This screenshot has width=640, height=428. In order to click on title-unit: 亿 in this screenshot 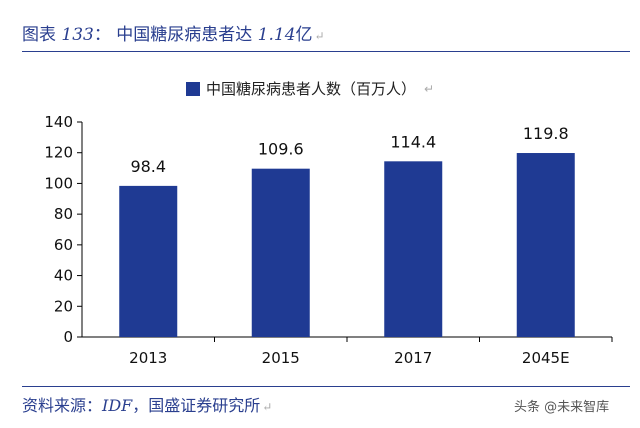, I will do `click(304, 35)`.